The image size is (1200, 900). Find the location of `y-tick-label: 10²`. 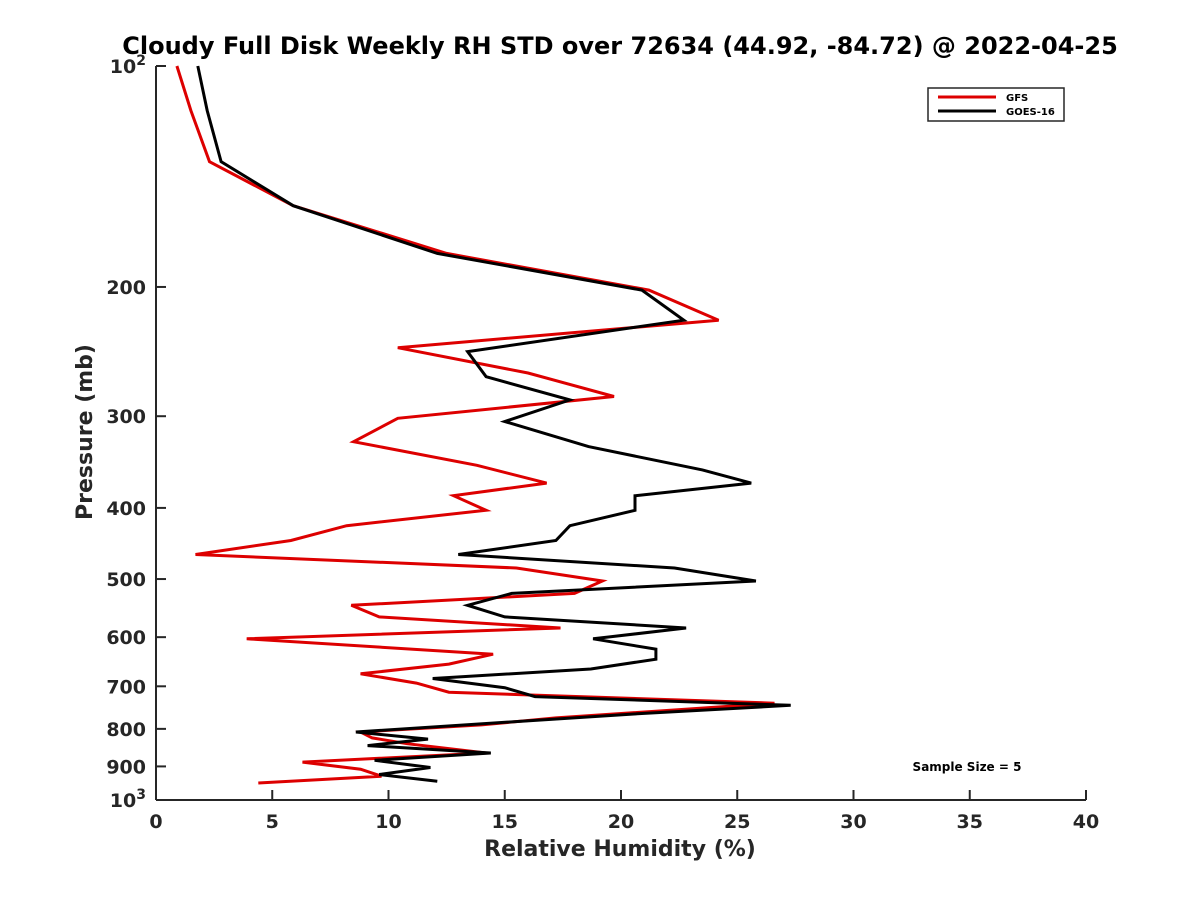

y-tick-label: 10² is located at coordinates (128, 65).